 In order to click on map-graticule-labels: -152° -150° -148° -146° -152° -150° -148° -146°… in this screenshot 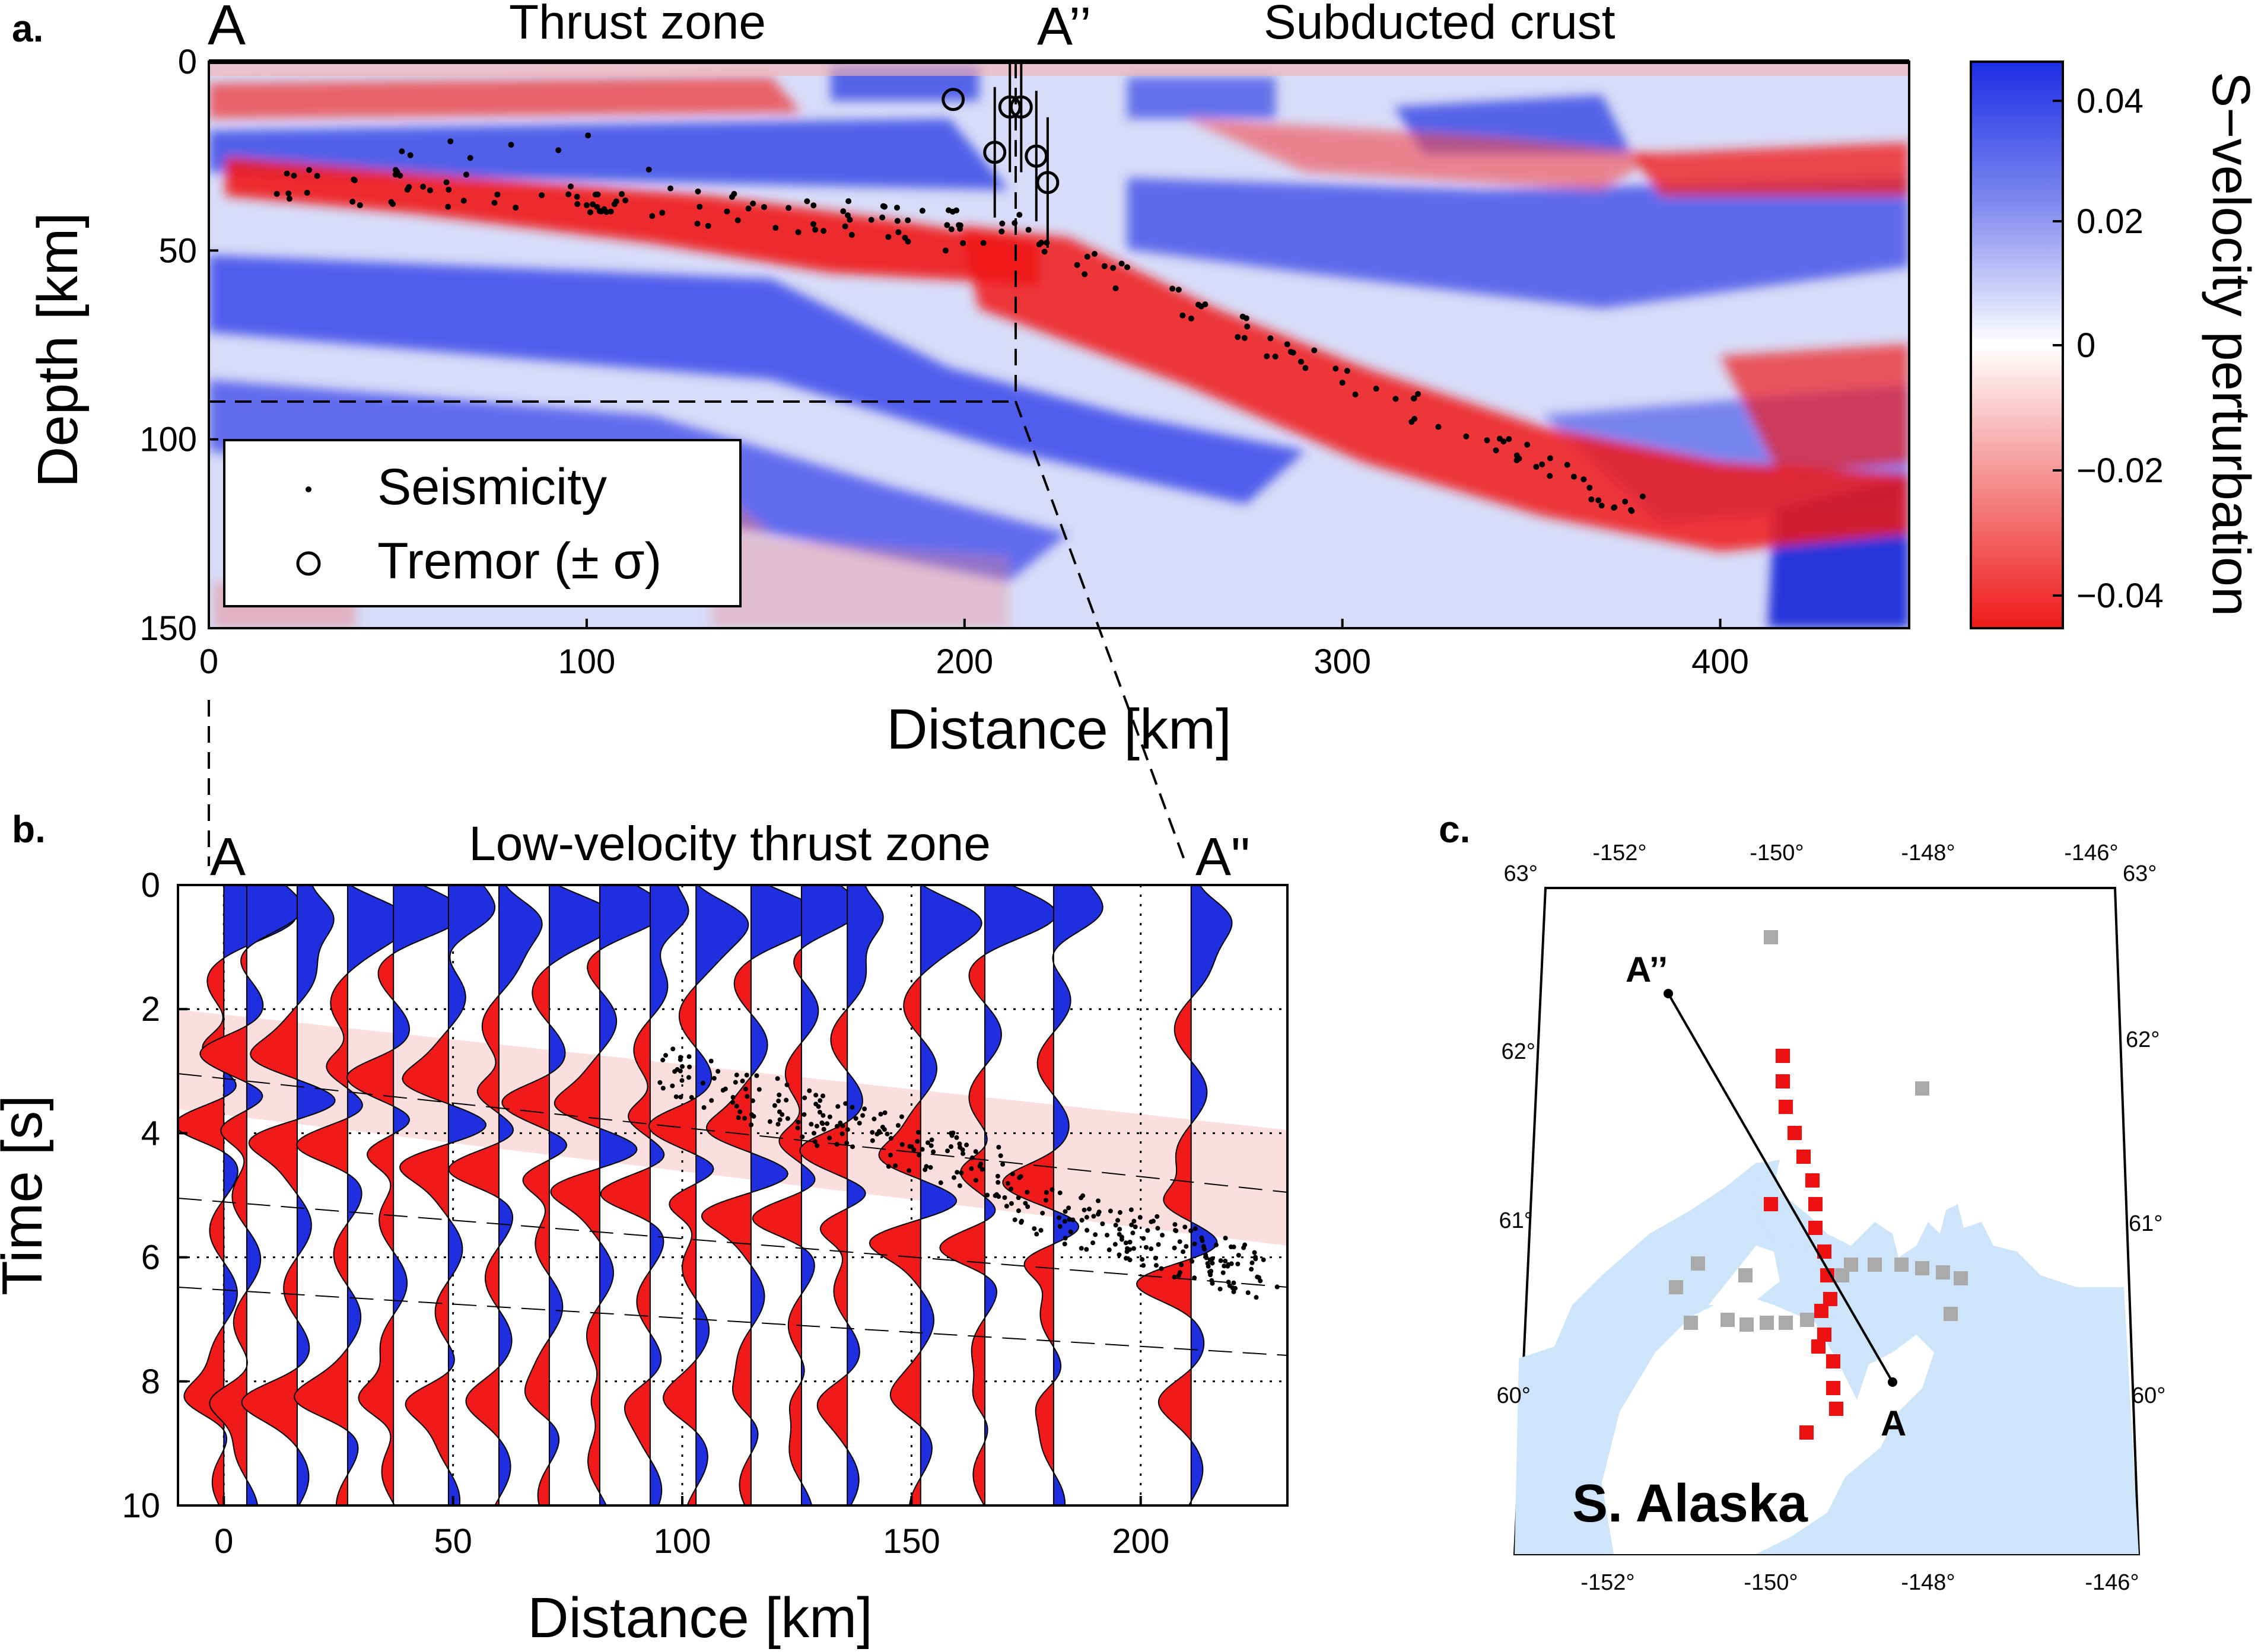, I will do `click(1831, 1218)`.